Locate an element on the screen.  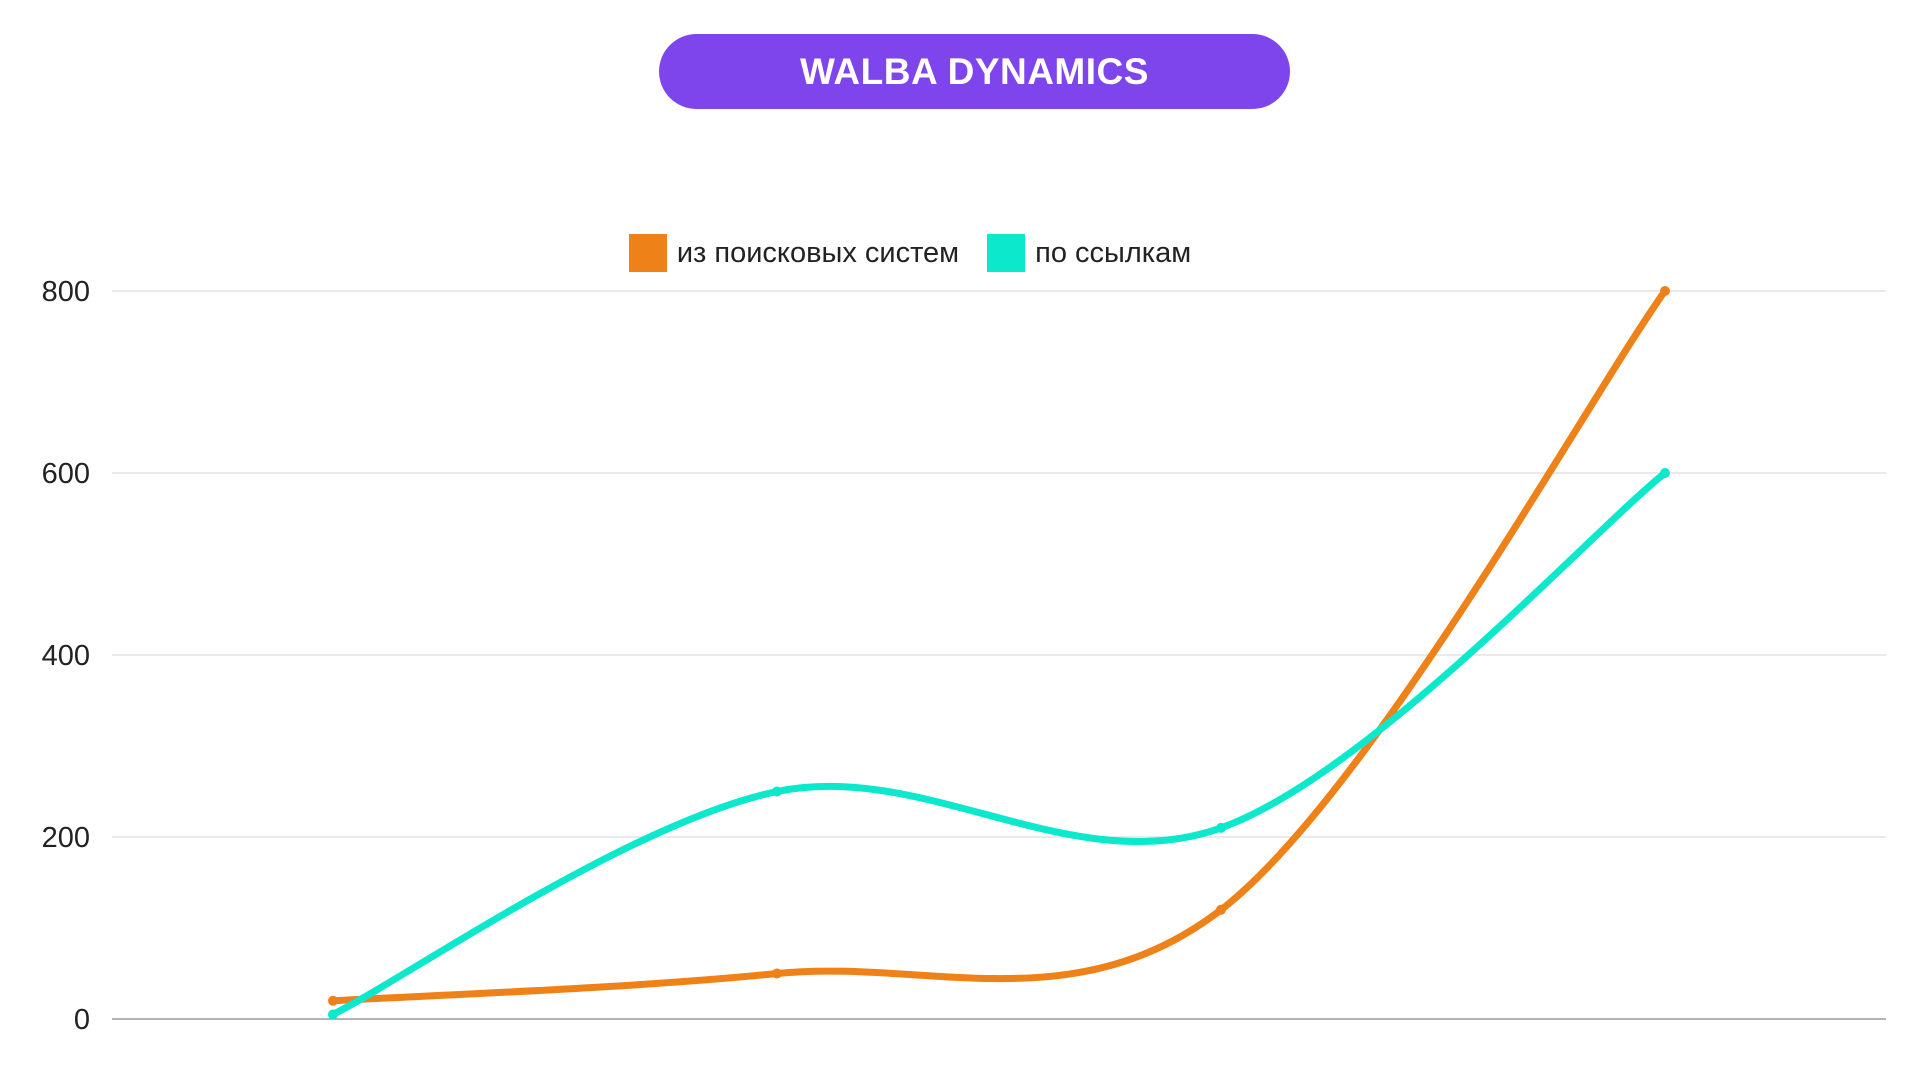
y-tick-label: 0 is located at coordinates (82, 1020).